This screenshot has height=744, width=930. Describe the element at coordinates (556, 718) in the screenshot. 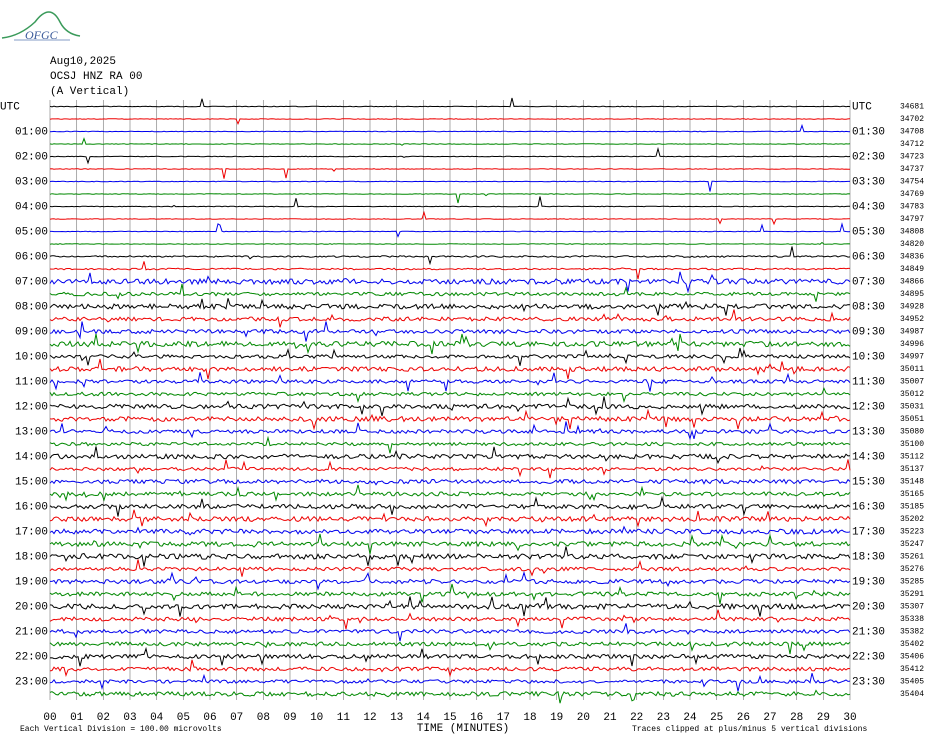

I see `x-tick-label: 19` at that location.